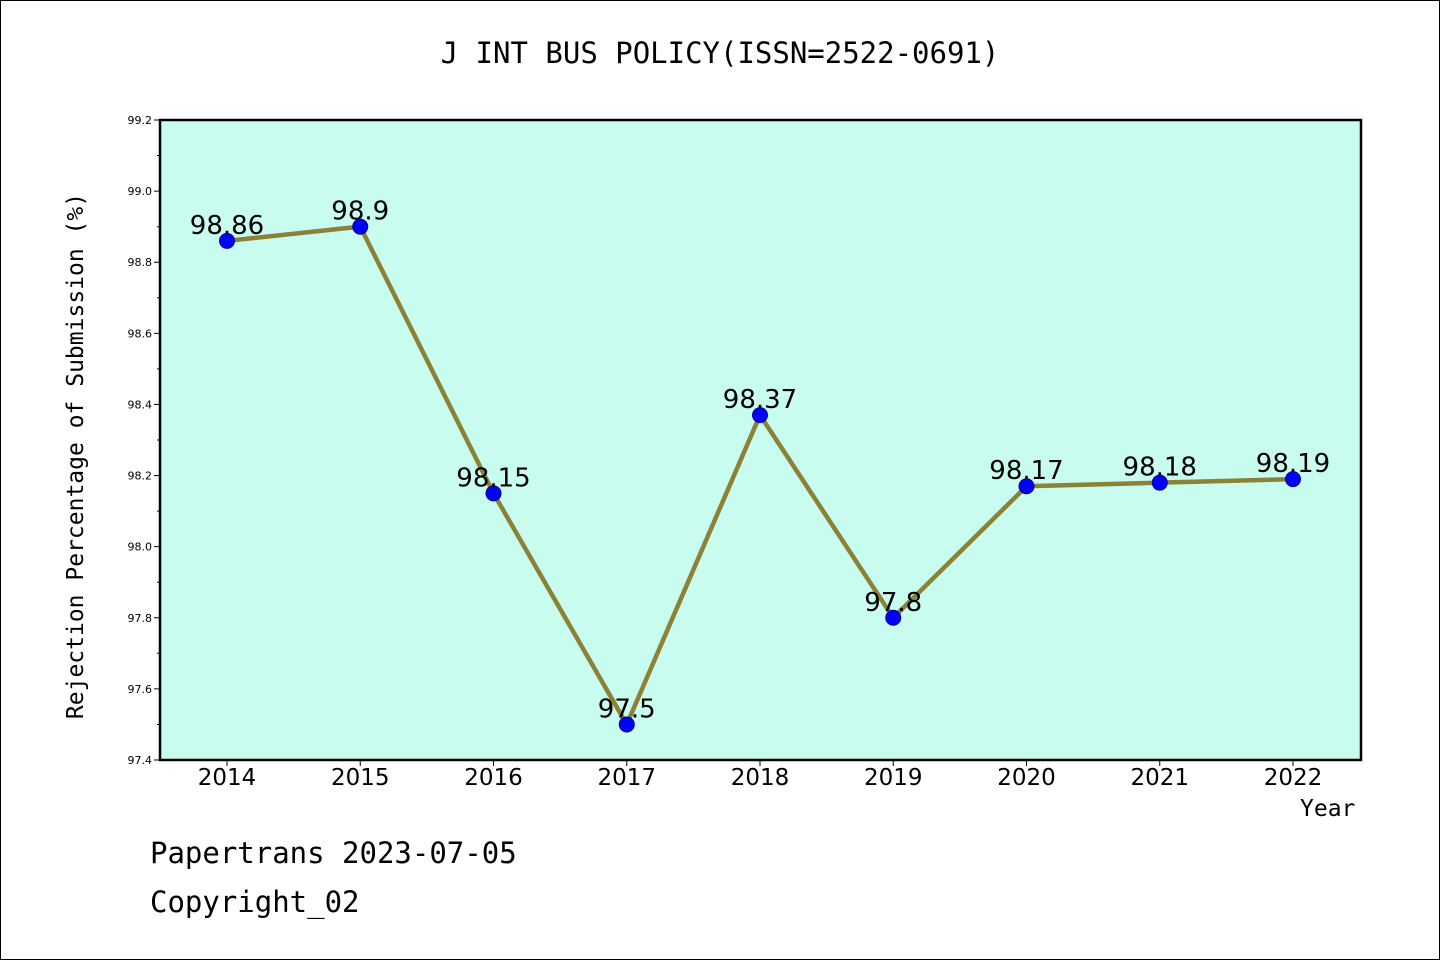 The image size is (1440, 960). What do you see at coordinates (333, 853) in the screenshot?
I see `footer-date: Papertrans 2023-07-05` at bounding box center [333, 853].